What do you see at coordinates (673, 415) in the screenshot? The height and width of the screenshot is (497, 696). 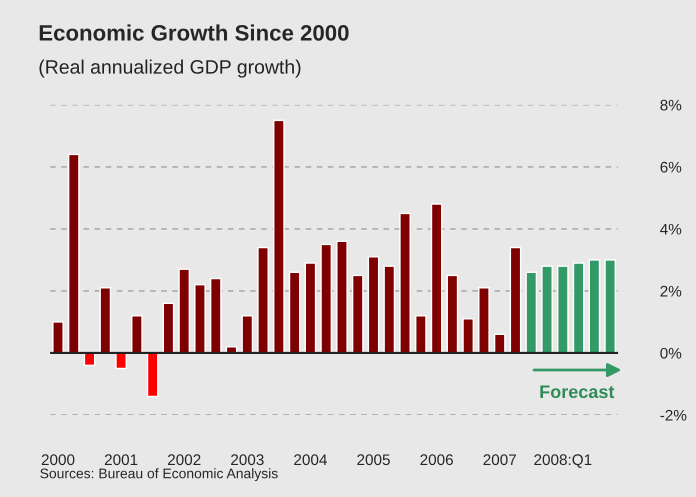 I see `y-tick-label: -2%` at bounding box center [673, 415].